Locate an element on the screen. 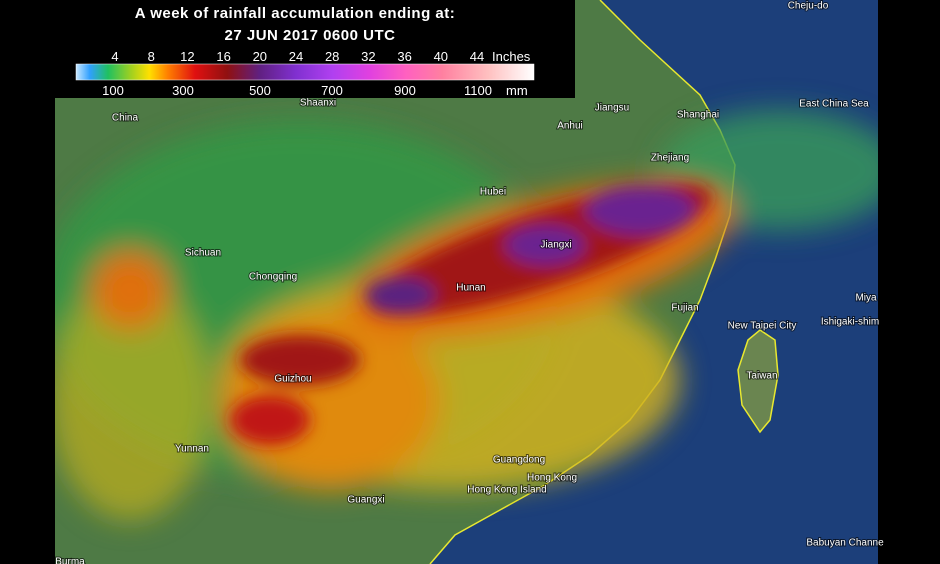 The height and width of the screenshot is (564, 940). place-label: Shanghai is located at coordinates (698, 115).